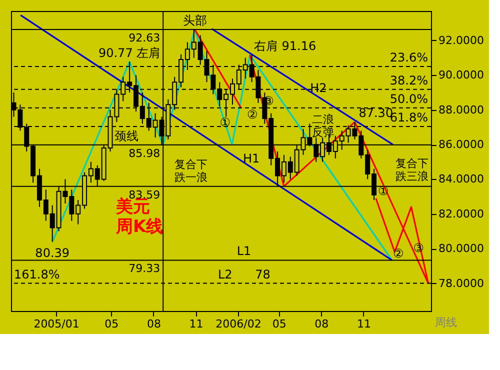 Image resolution: width=500 pixels, height=370 pixels. I want to click on y-tick-label: 90.0000, so click(461, 75).